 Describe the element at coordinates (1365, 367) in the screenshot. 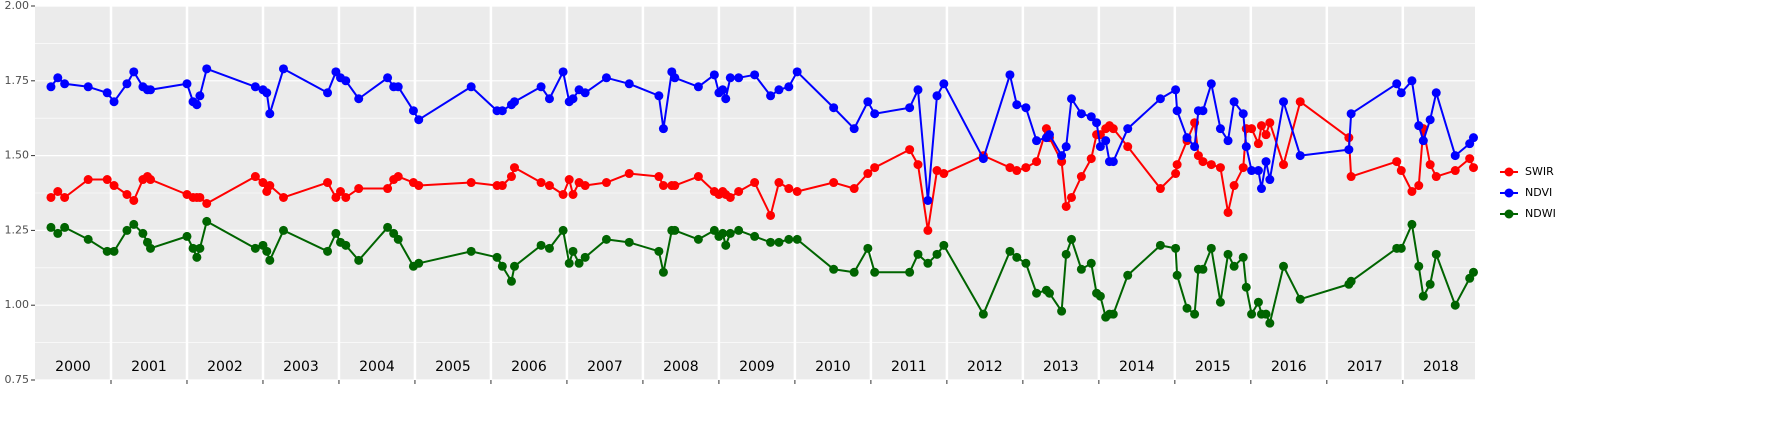

I see `year-label: 2017` at that location.